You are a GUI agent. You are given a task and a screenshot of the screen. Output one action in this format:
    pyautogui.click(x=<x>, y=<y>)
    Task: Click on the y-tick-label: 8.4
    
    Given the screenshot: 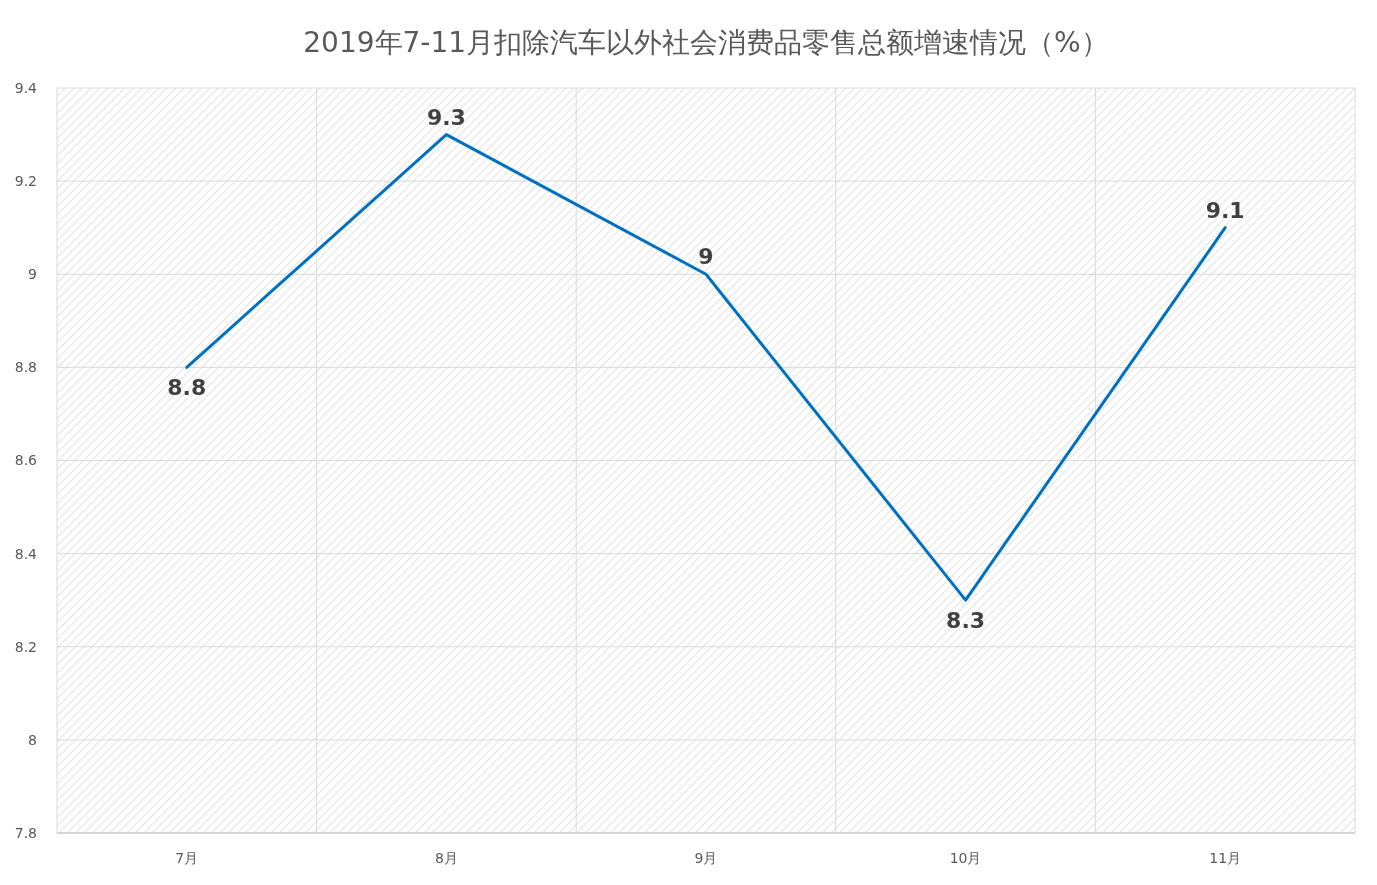 What is the action you would take?
    pyautogui.click(x=26, y=553)
    